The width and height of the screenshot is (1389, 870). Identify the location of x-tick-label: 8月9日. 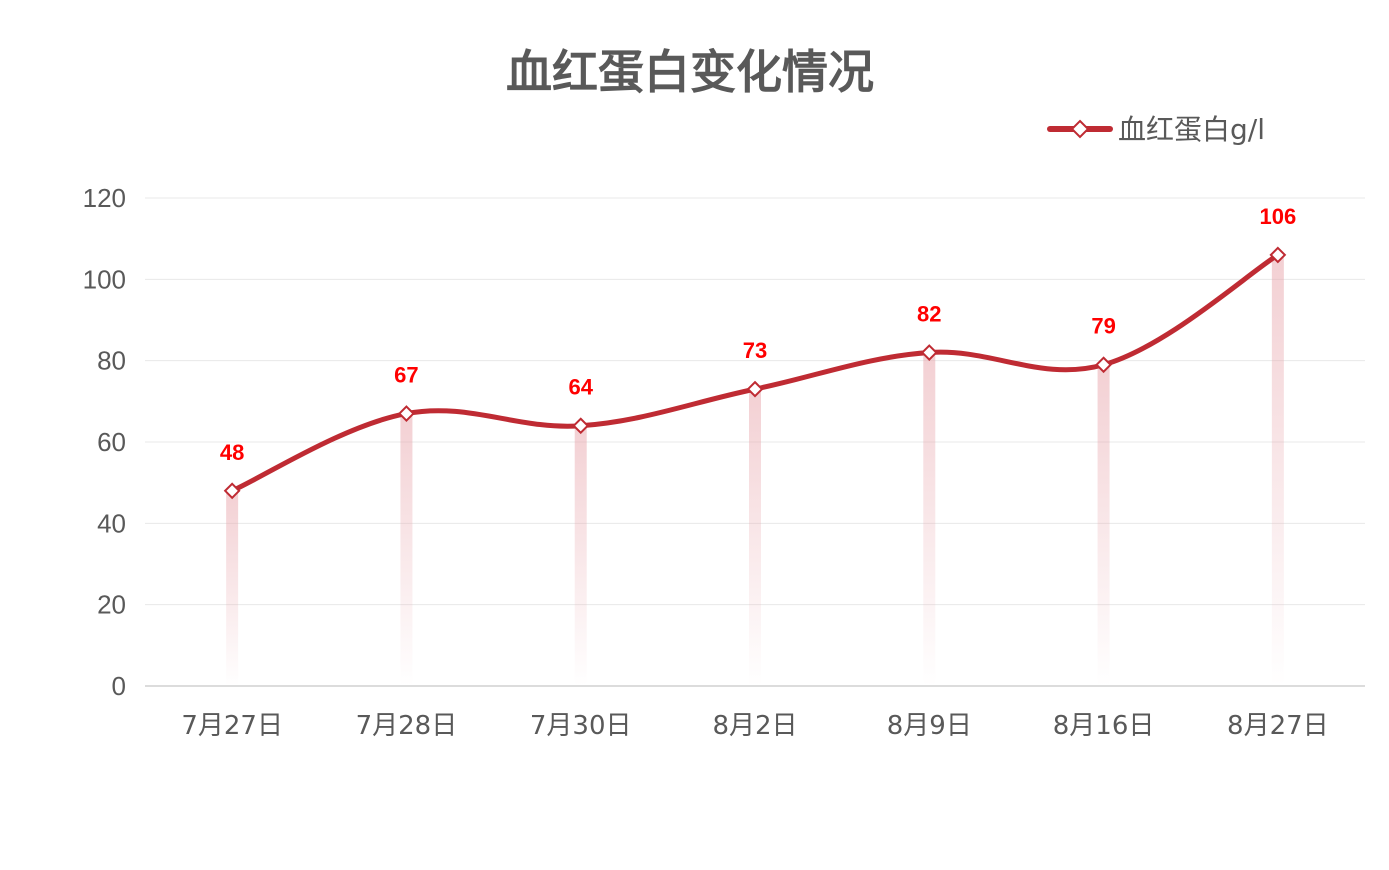
(929, 726).